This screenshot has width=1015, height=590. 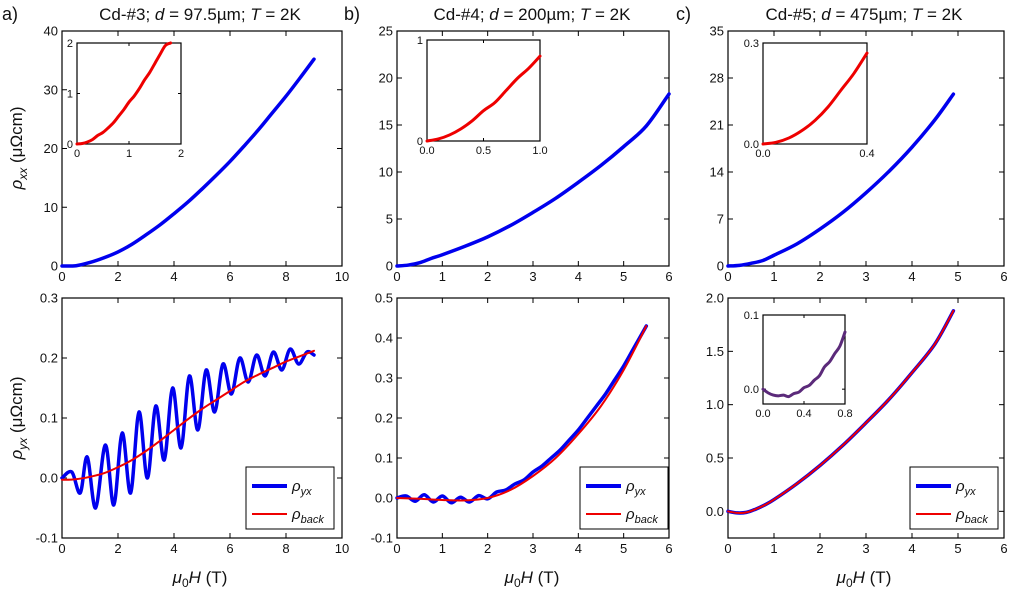 What do you see at coordinates (483, 151) in the screenshot?
I see `inset-x-tick-label: 0.5` at bounding box center [483, 151].